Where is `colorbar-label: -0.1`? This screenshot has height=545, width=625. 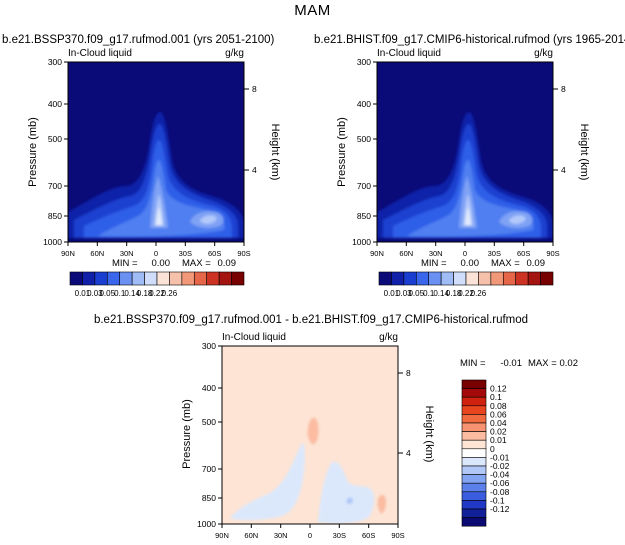 colorbar-label: -0.1 is located at coordinates (497, 500).